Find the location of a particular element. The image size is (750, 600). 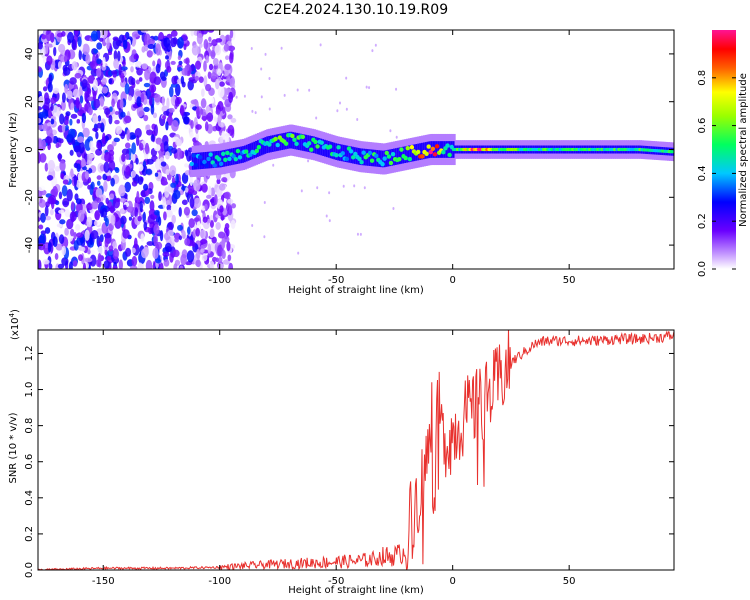

y-tick-label: 0.8 is located at coordinates (29, 426).